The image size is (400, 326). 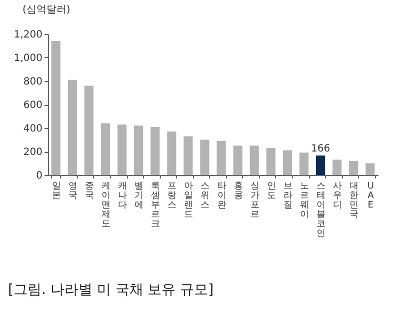 I want to click on x-tick-label: 캐나다, so click(x=123, y=196).